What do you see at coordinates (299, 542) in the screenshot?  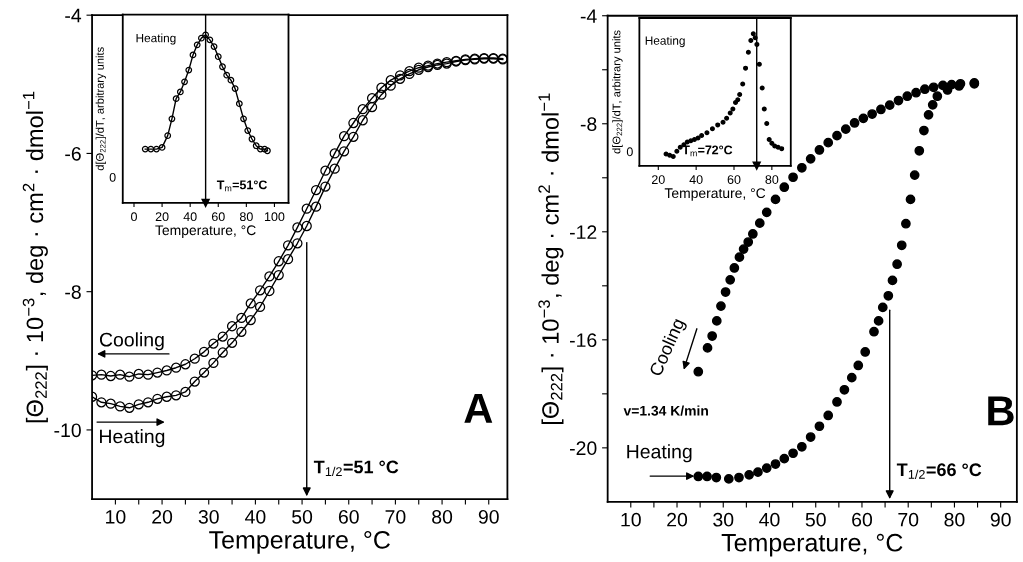 I see `x-axis-title: Temperature, °C` at bounding box center [299, 542].